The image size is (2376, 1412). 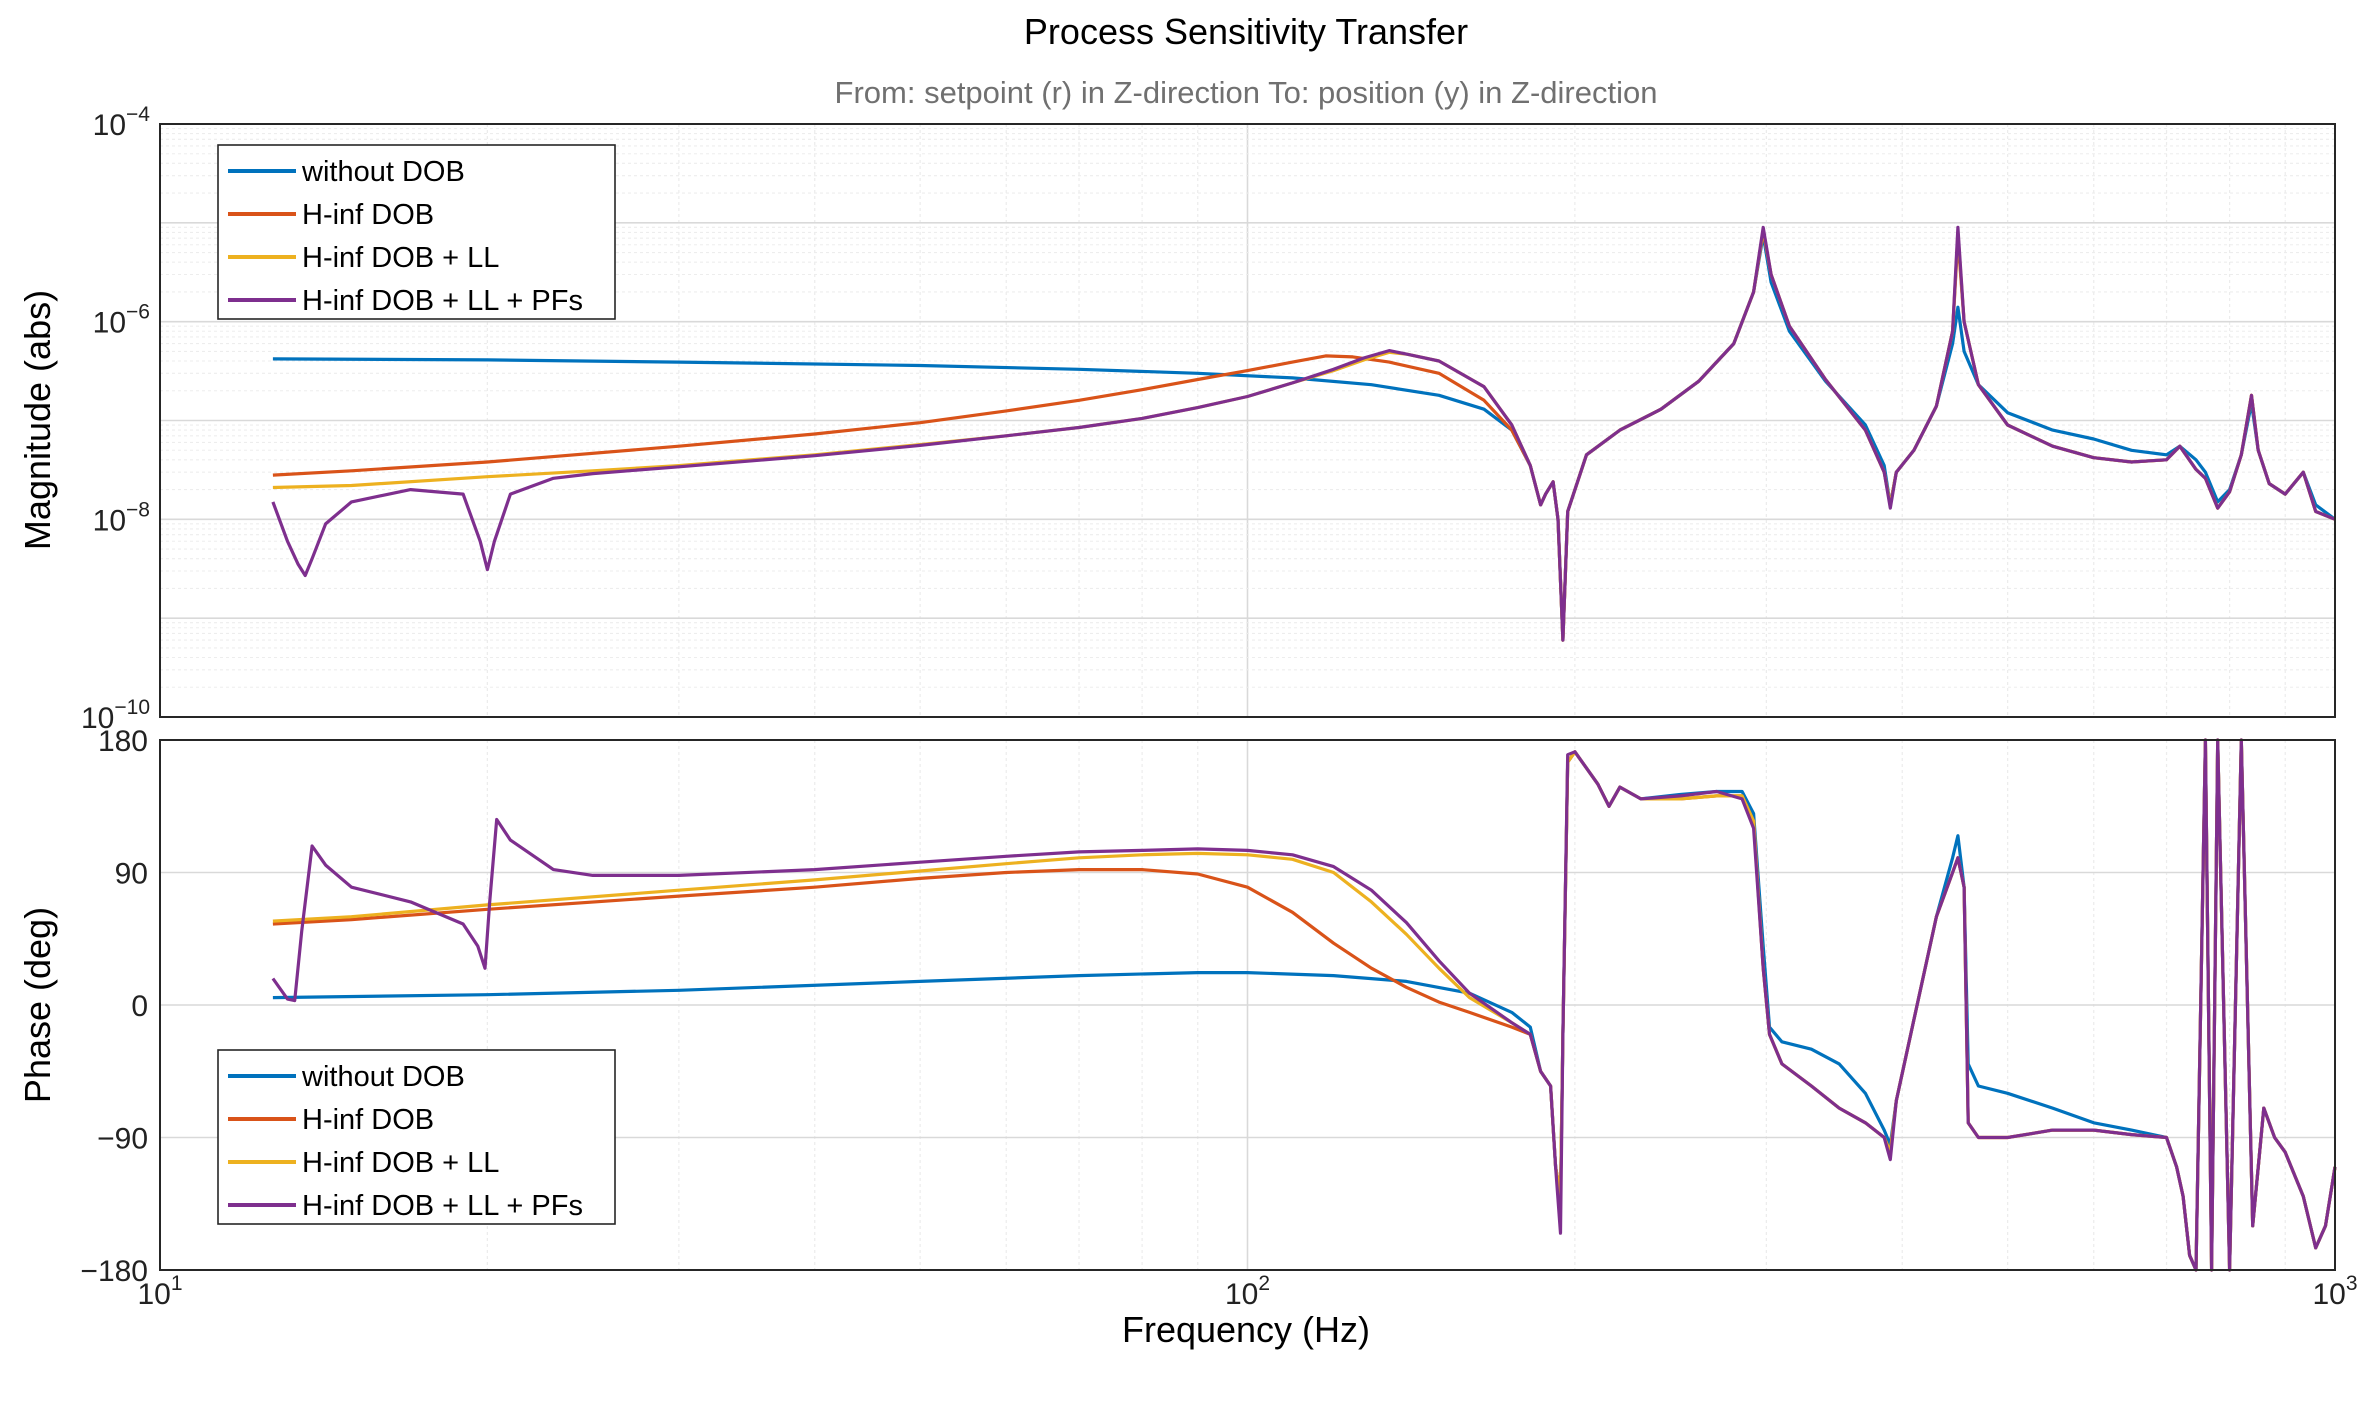 I want to click on magnitude-ytick-label: 10⁻⁸, so click(x=121, y=517).